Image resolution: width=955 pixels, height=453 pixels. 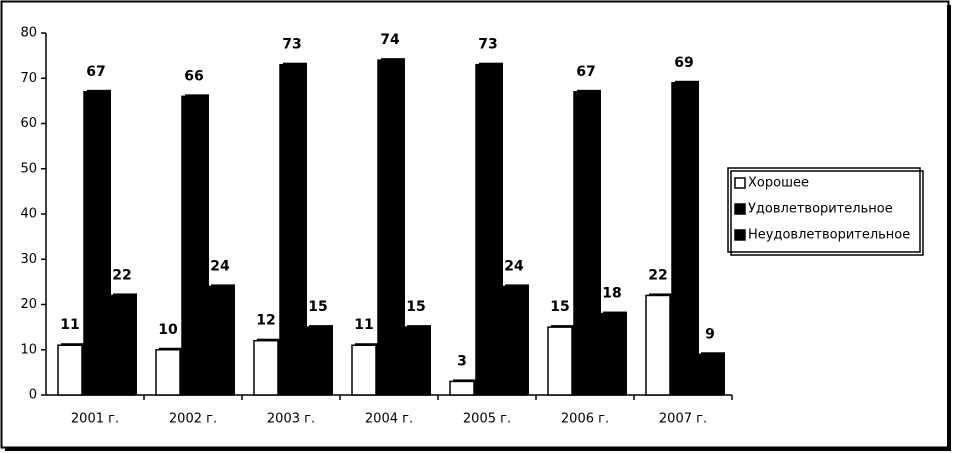 What do you see at coordinates (683, 63) in the screenshot?
I see `data-label: 69` at bounding box center [683, 63].